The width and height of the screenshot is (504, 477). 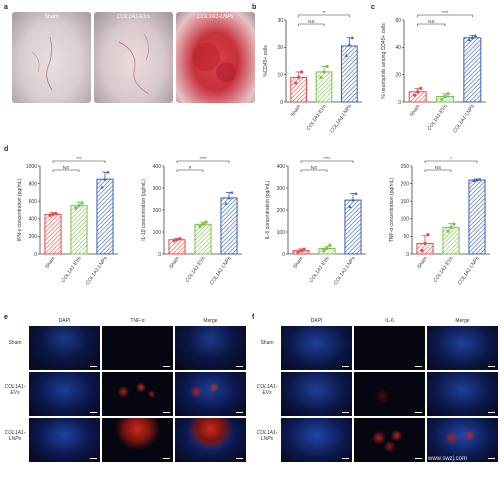 I want to click on micrograph-f-lnps-dapi, so click(x=316, y=440).